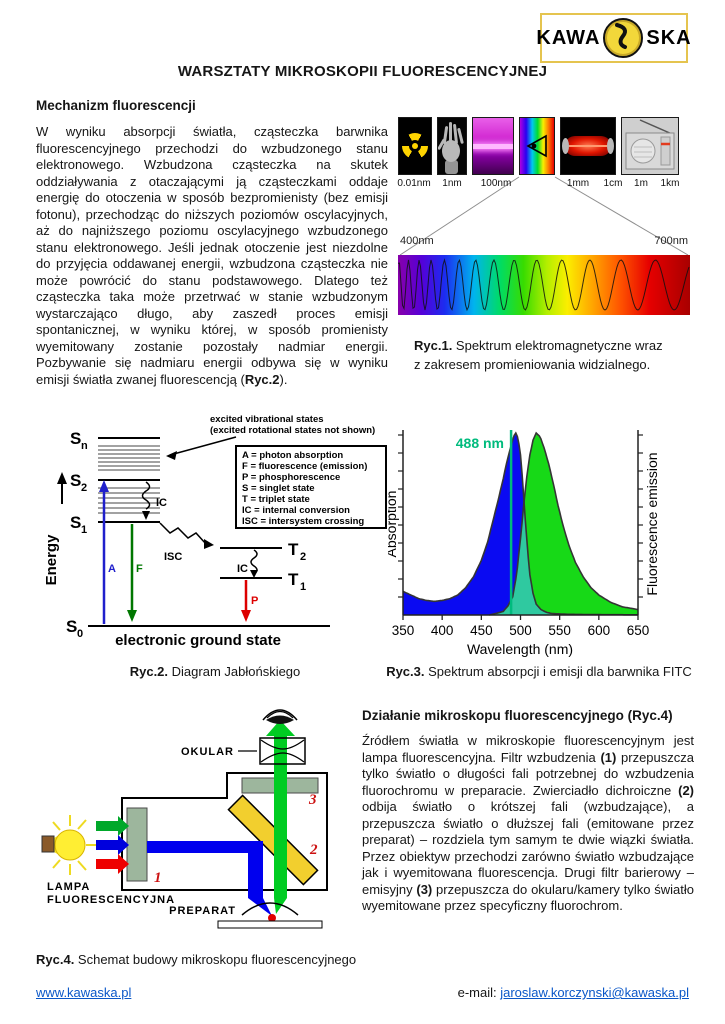  Describe the element at coordinates (578, 183) in the screenshot. I see `scale-label: 1mm` at that location.